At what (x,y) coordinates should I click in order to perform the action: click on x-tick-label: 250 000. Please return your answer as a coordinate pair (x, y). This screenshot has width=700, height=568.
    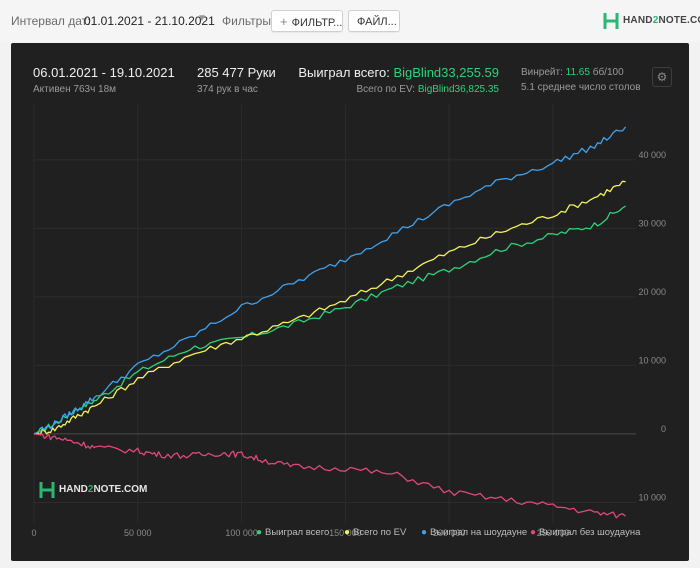
    Looking at the image, I should click on (553, 533).